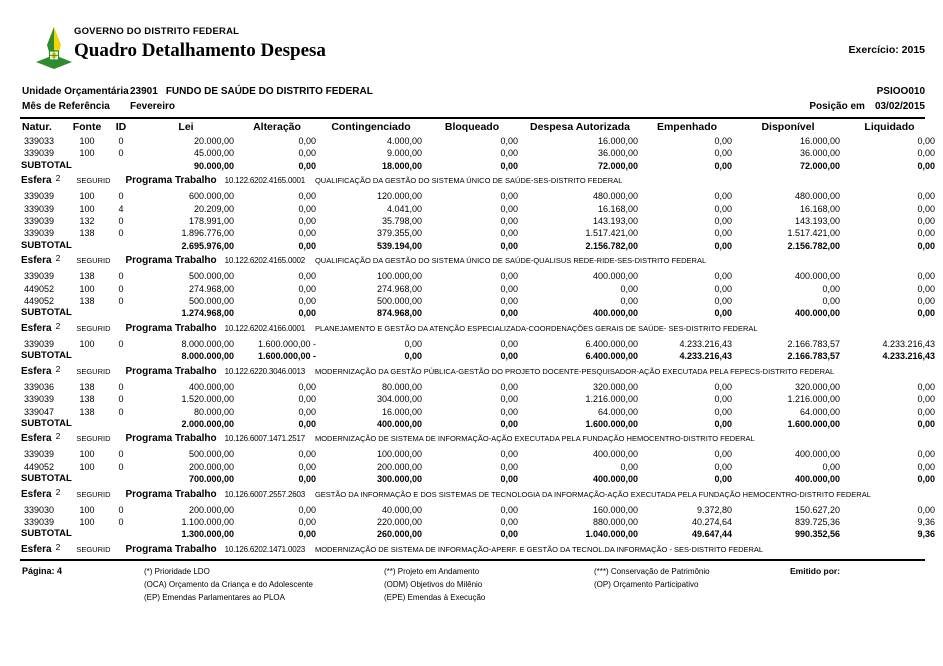 The height and width of the screenshot is (666, 943). What do you see at coordinates (286, 356) in the screenshot?
I see `cell-alteracao: 1.600.000,00 -` at bounding box center [286, 356].